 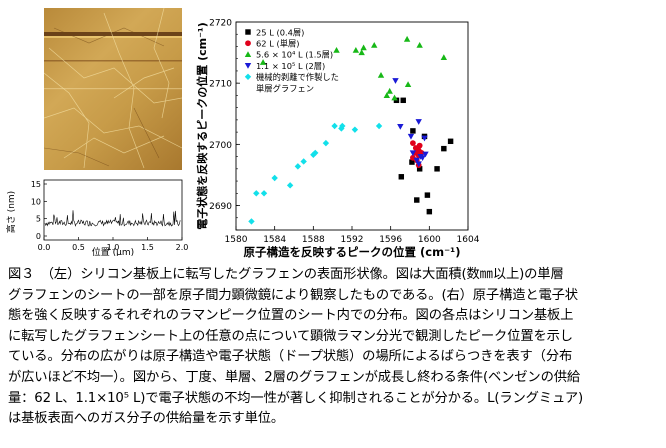 What do you see at coordinates (38, 219) in the screenshot?
I see `afm-ytick-label: 5` at bounding box center [38, 219].